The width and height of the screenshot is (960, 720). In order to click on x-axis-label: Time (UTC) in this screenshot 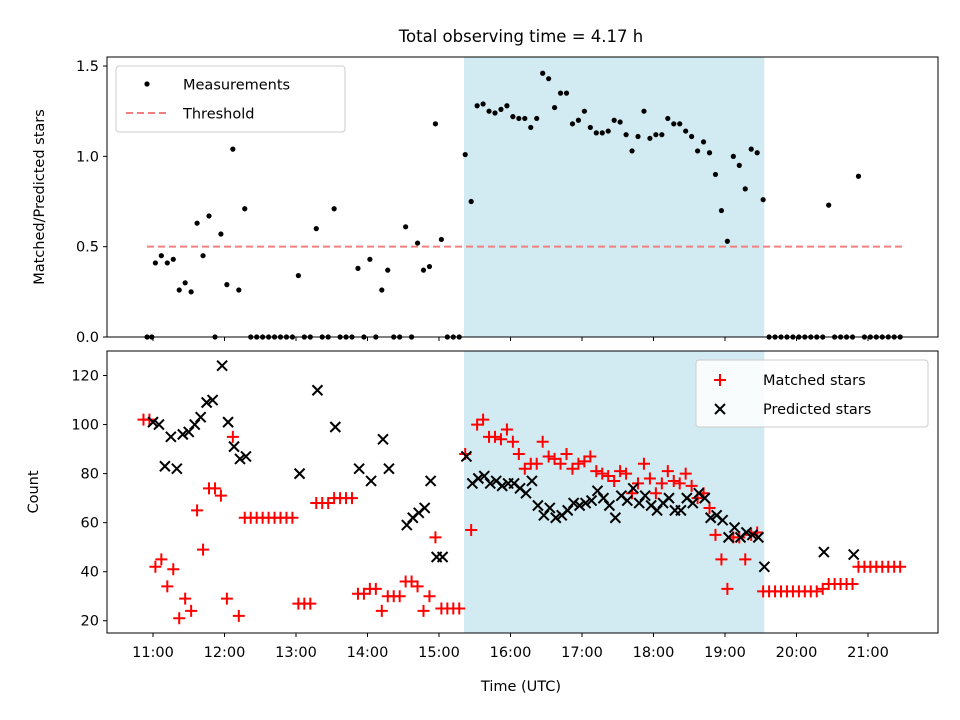, I will do `click(520, 687)`.